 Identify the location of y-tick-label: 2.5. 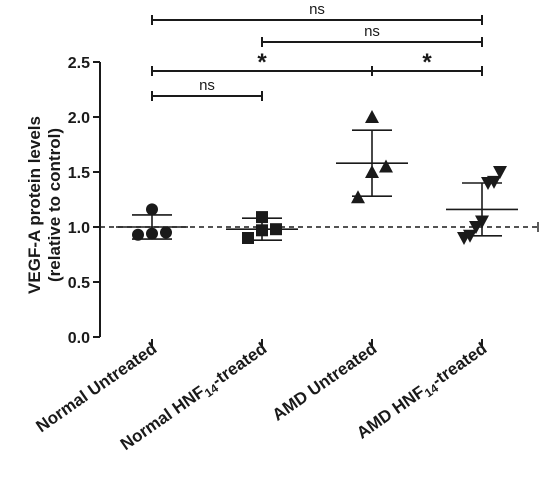
(79, 63).